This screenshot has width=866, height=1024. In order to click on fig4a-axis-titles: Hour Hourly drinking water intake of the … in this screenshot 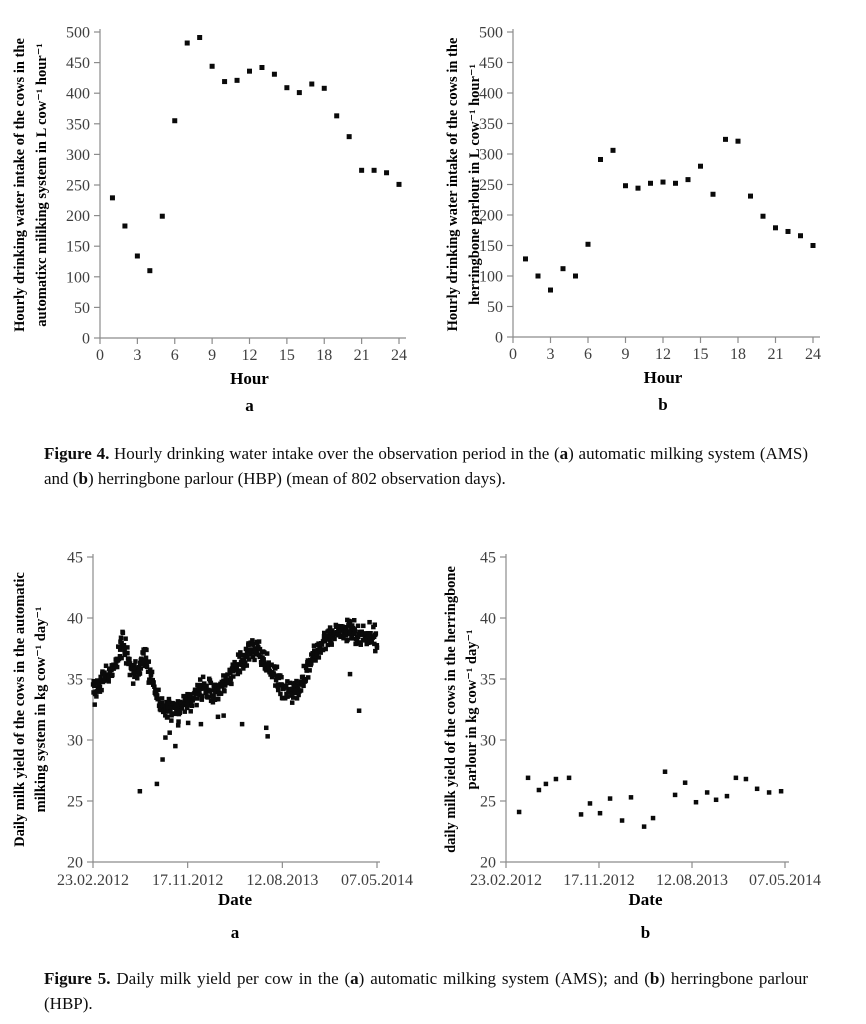, I will do `click(140, 226)`.